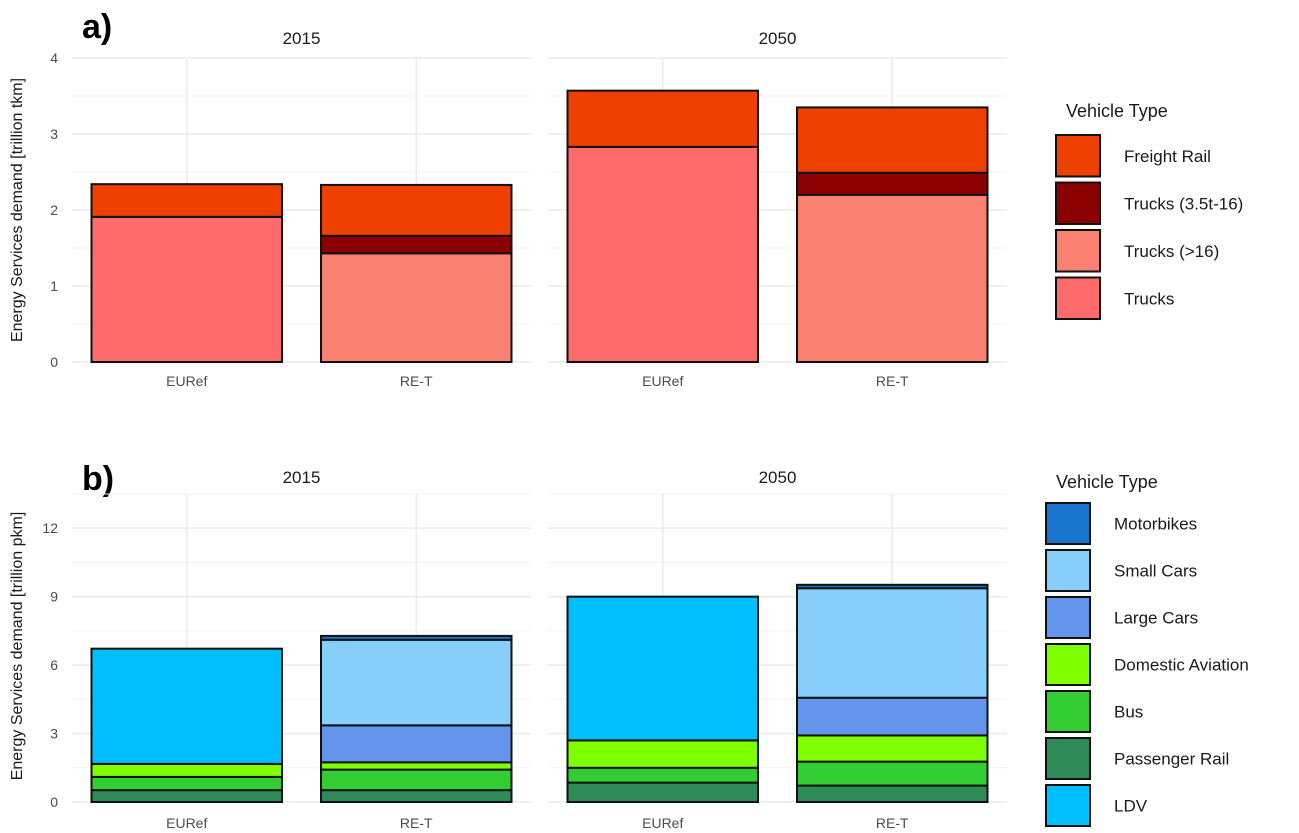 The width and height of the screenshot is (1299, 833). I want to click on legend-item-trucks-16: Trucks (>16), so click(1137, 251).